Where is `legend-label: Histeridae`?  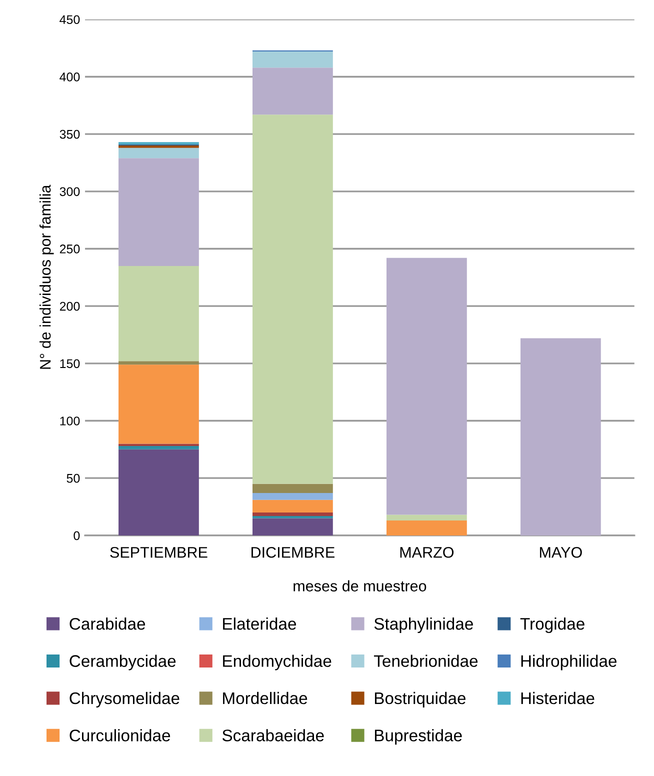
legend-label: Histeridae is located at coordinates (557, 698).